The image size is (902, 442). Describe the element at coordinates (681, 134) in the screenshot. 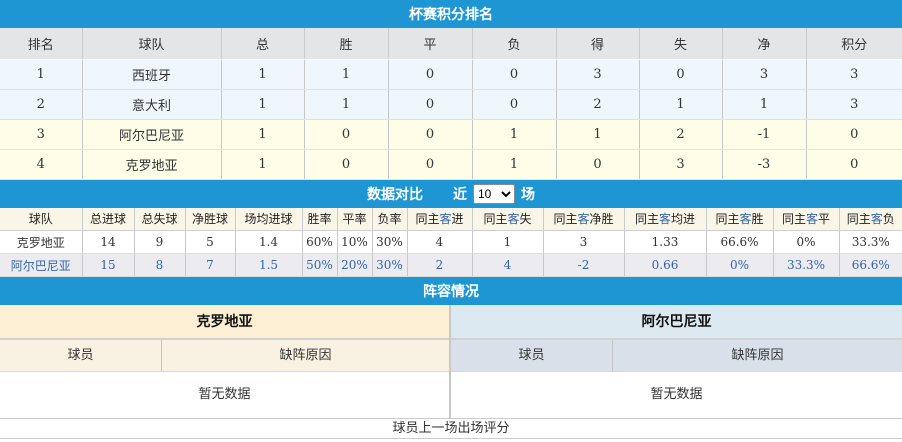

I see `ga-cell: 2` at that location.